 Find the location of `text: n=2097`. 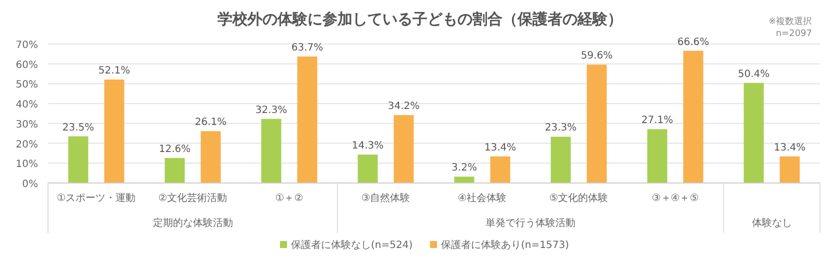

text: n=2097 is located at coordinates (794, 34).